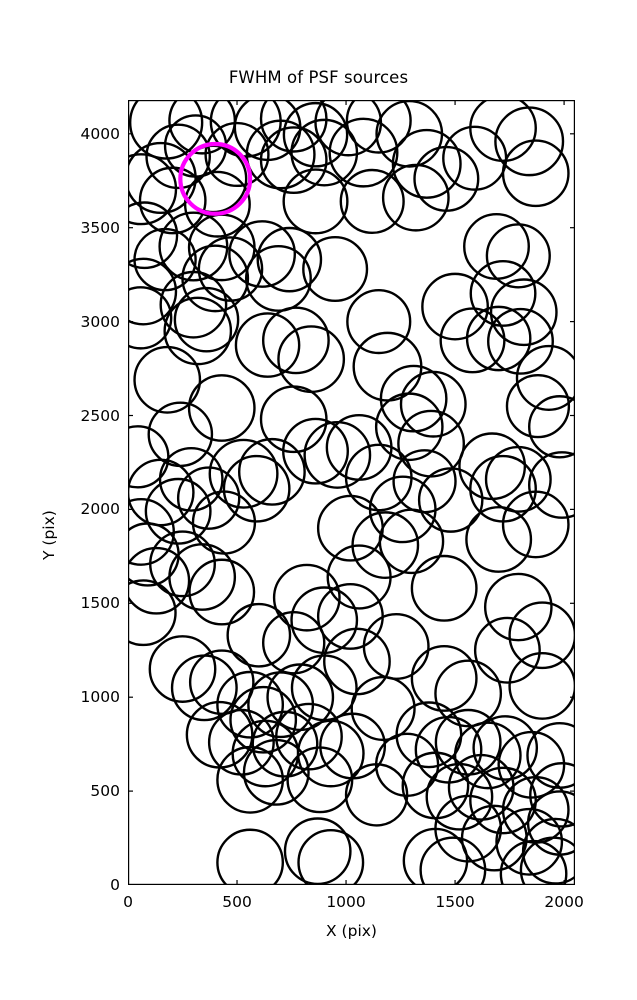 The height and width of the screenshot is (1000, 637). What do you see at coordinates (318, 77) in the screenshot?
I see `page-title: FWHM of PSF sources` at bounding box center [318, 77].